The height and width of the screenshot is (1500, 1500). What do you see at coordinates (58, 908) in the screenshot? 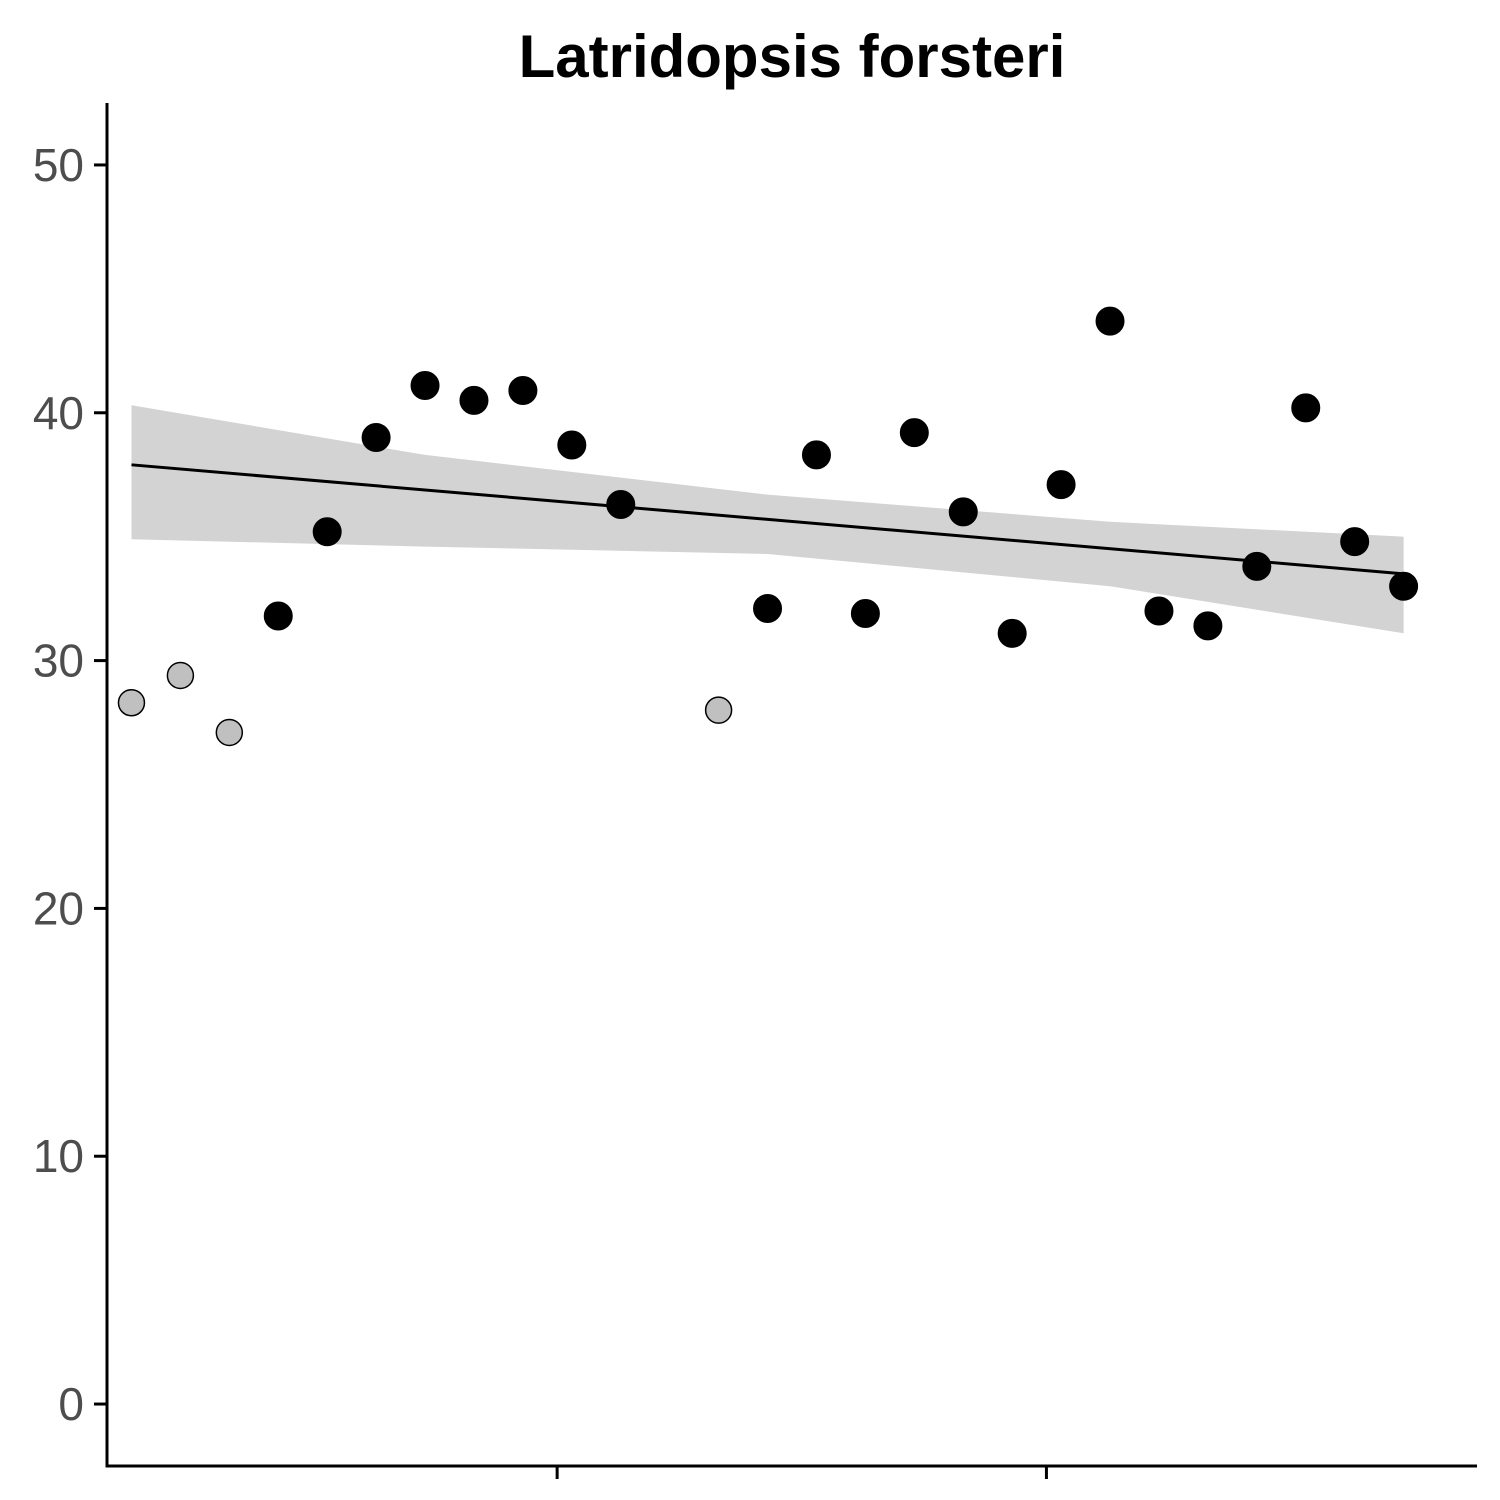
I see `y-tick-label: 20` at bounding box center [58, 908].